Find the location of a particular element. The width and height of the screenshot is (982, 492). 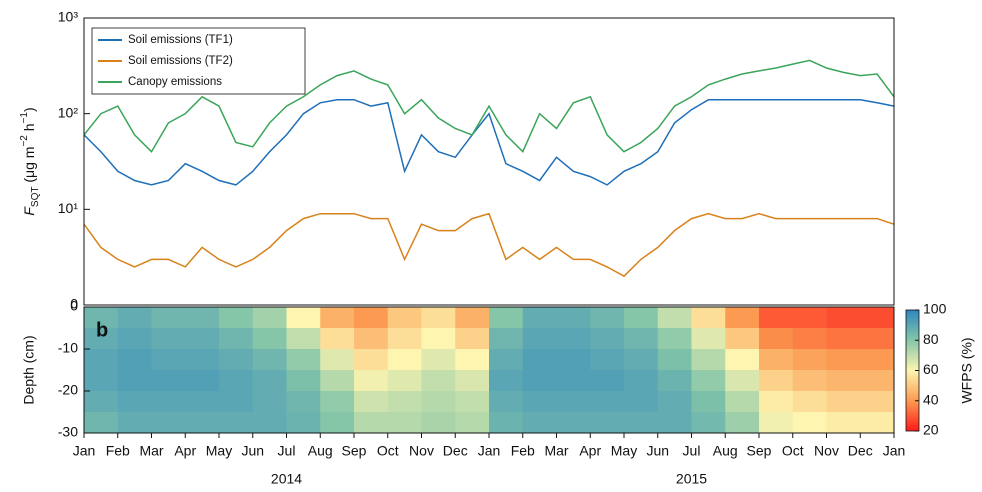

y-axis-label: FSQT (μg m−2 h−1) is located at coordinates (30, 161).